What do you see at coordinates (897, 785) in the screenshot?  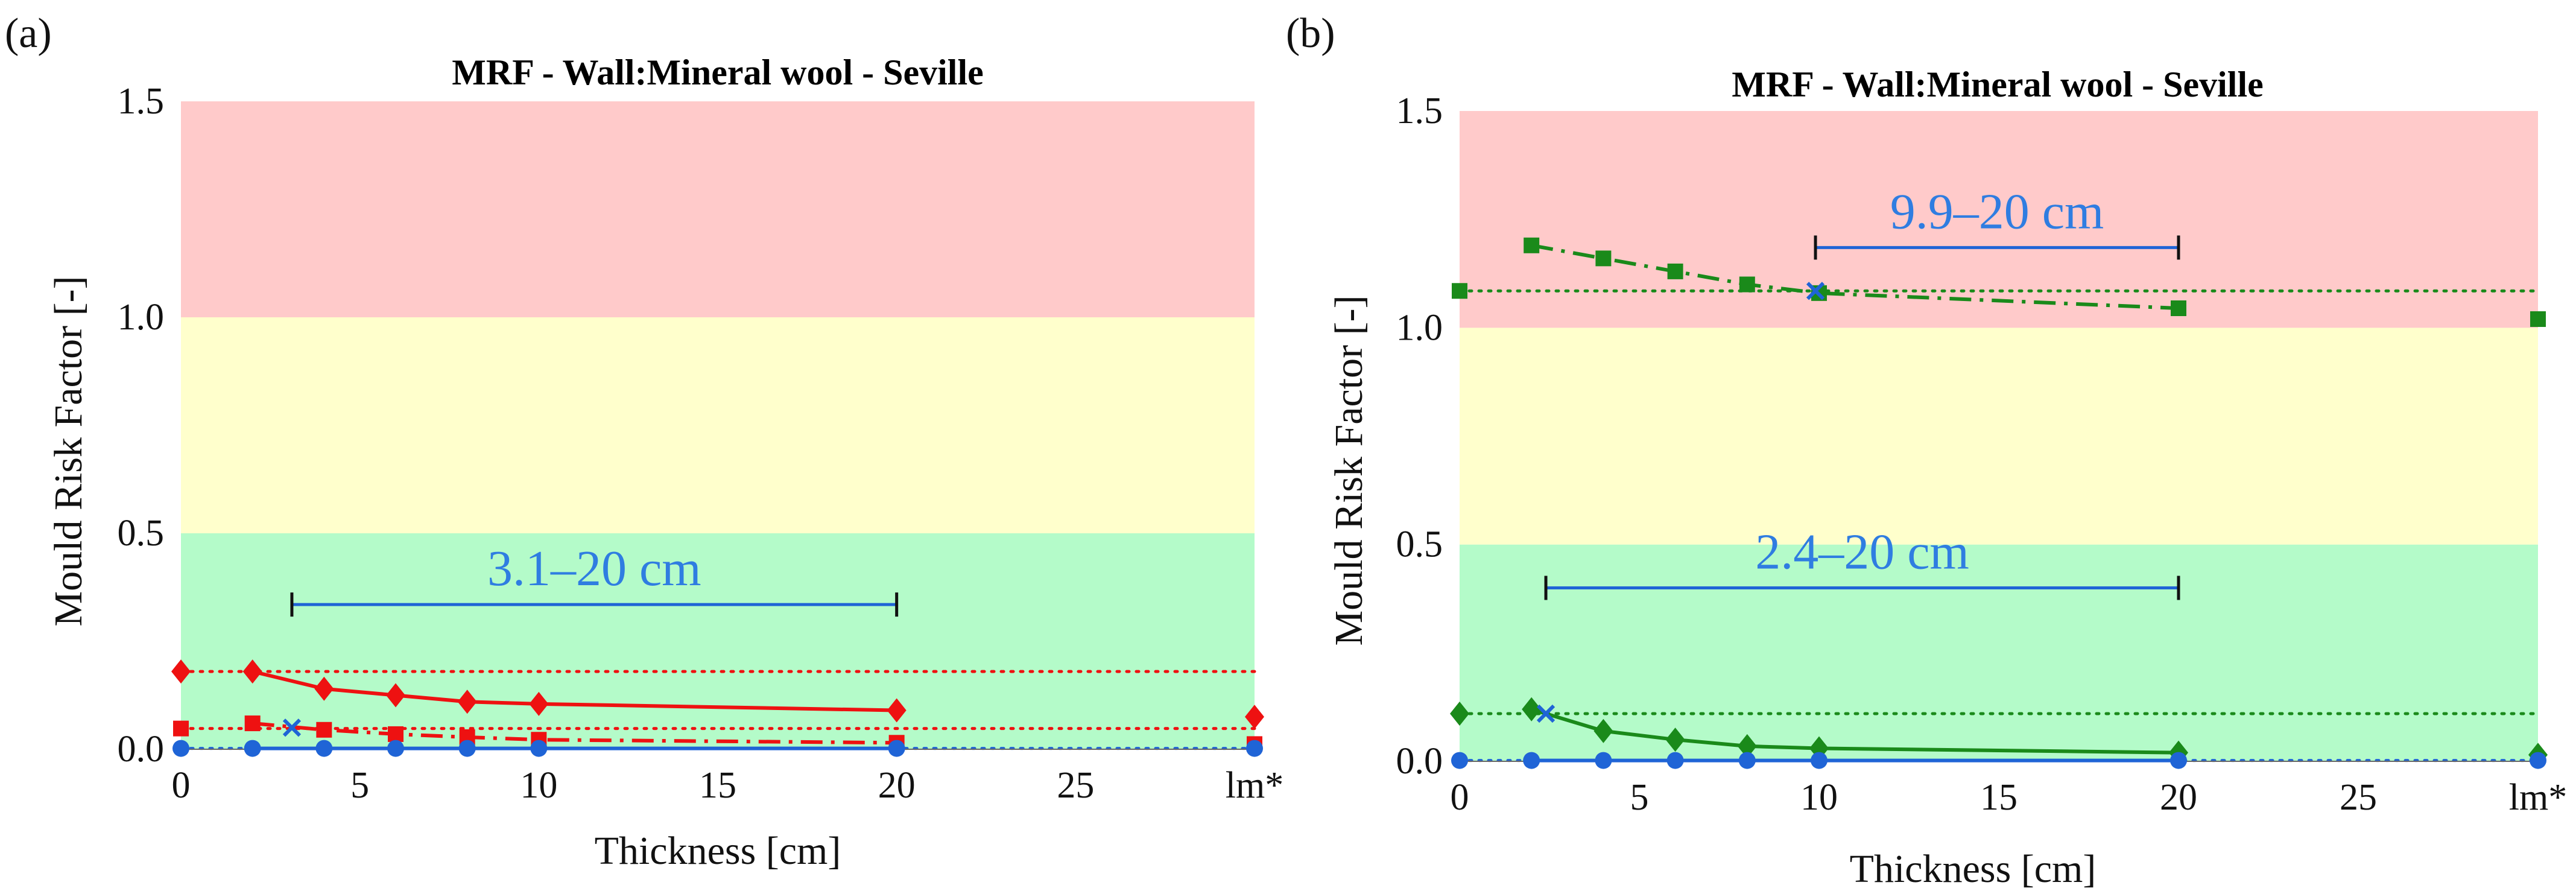 I see `x-tick-label-a-4: 20` at bounding box center [897, 785].